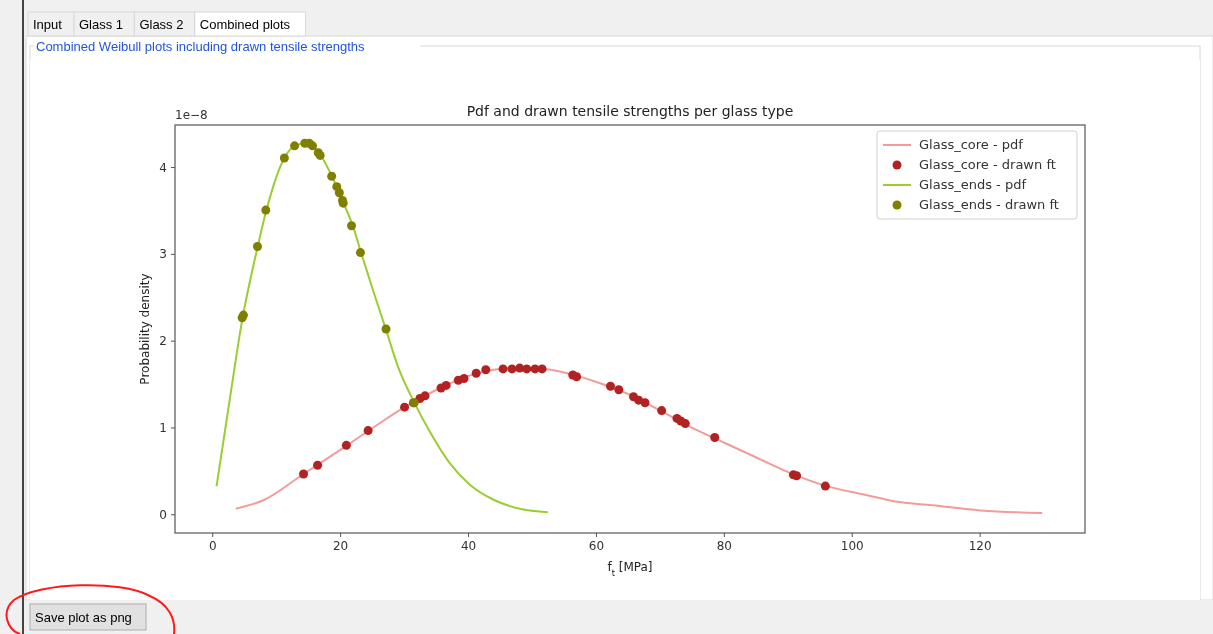 Image resolution: width=1213 pixels, height=634 pixels. Describe the element at coordinates (630, 569) in the screenshot. I see `x-axis-title: f$_{t}$ [MPa]` at that location.